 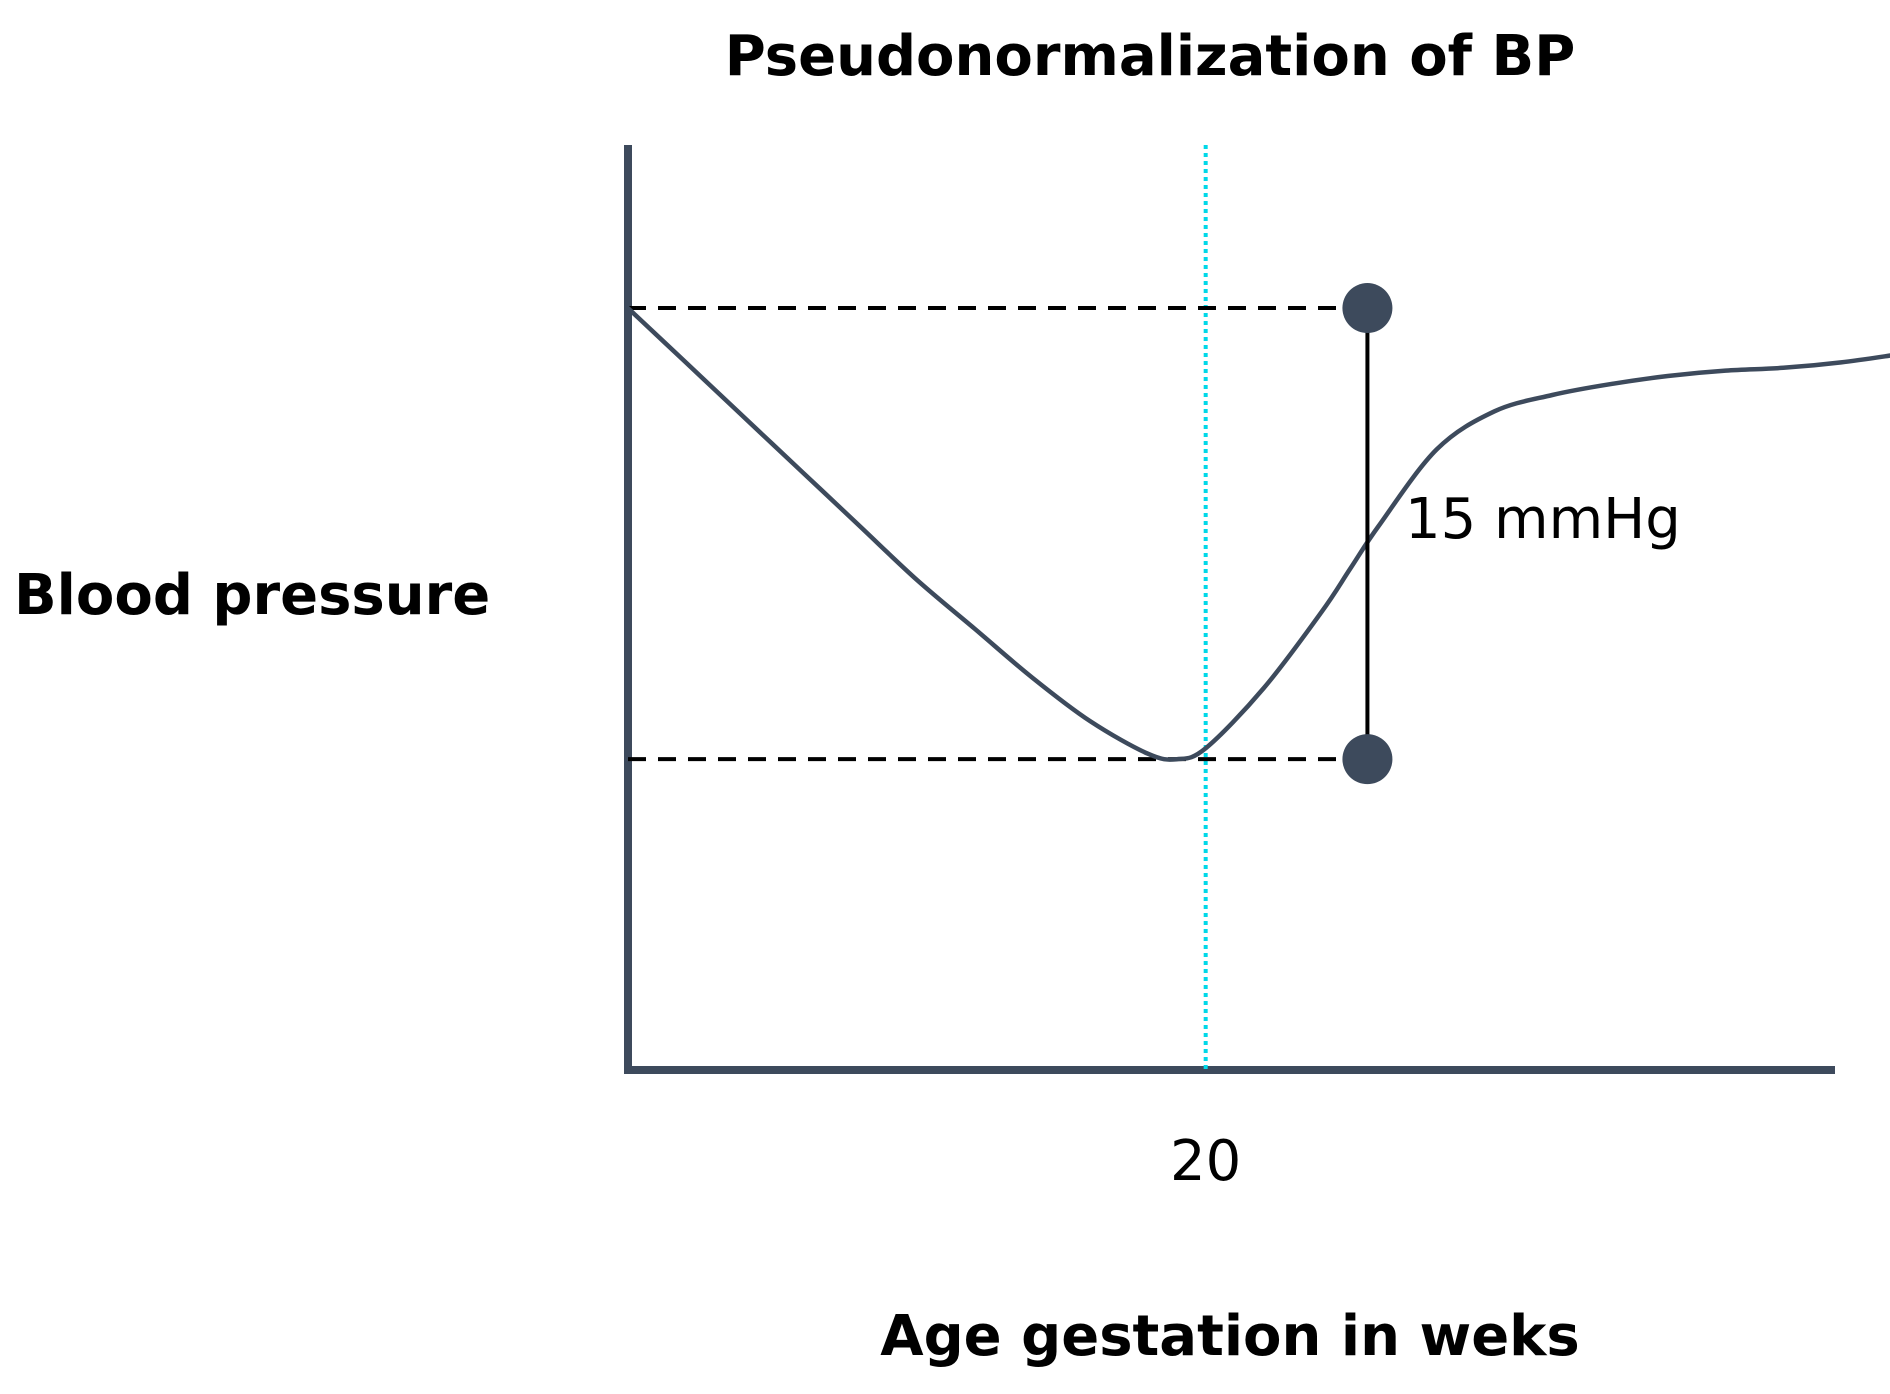 I want to click on interval-label: 15 mmHg, so click(x=1543, y=519).